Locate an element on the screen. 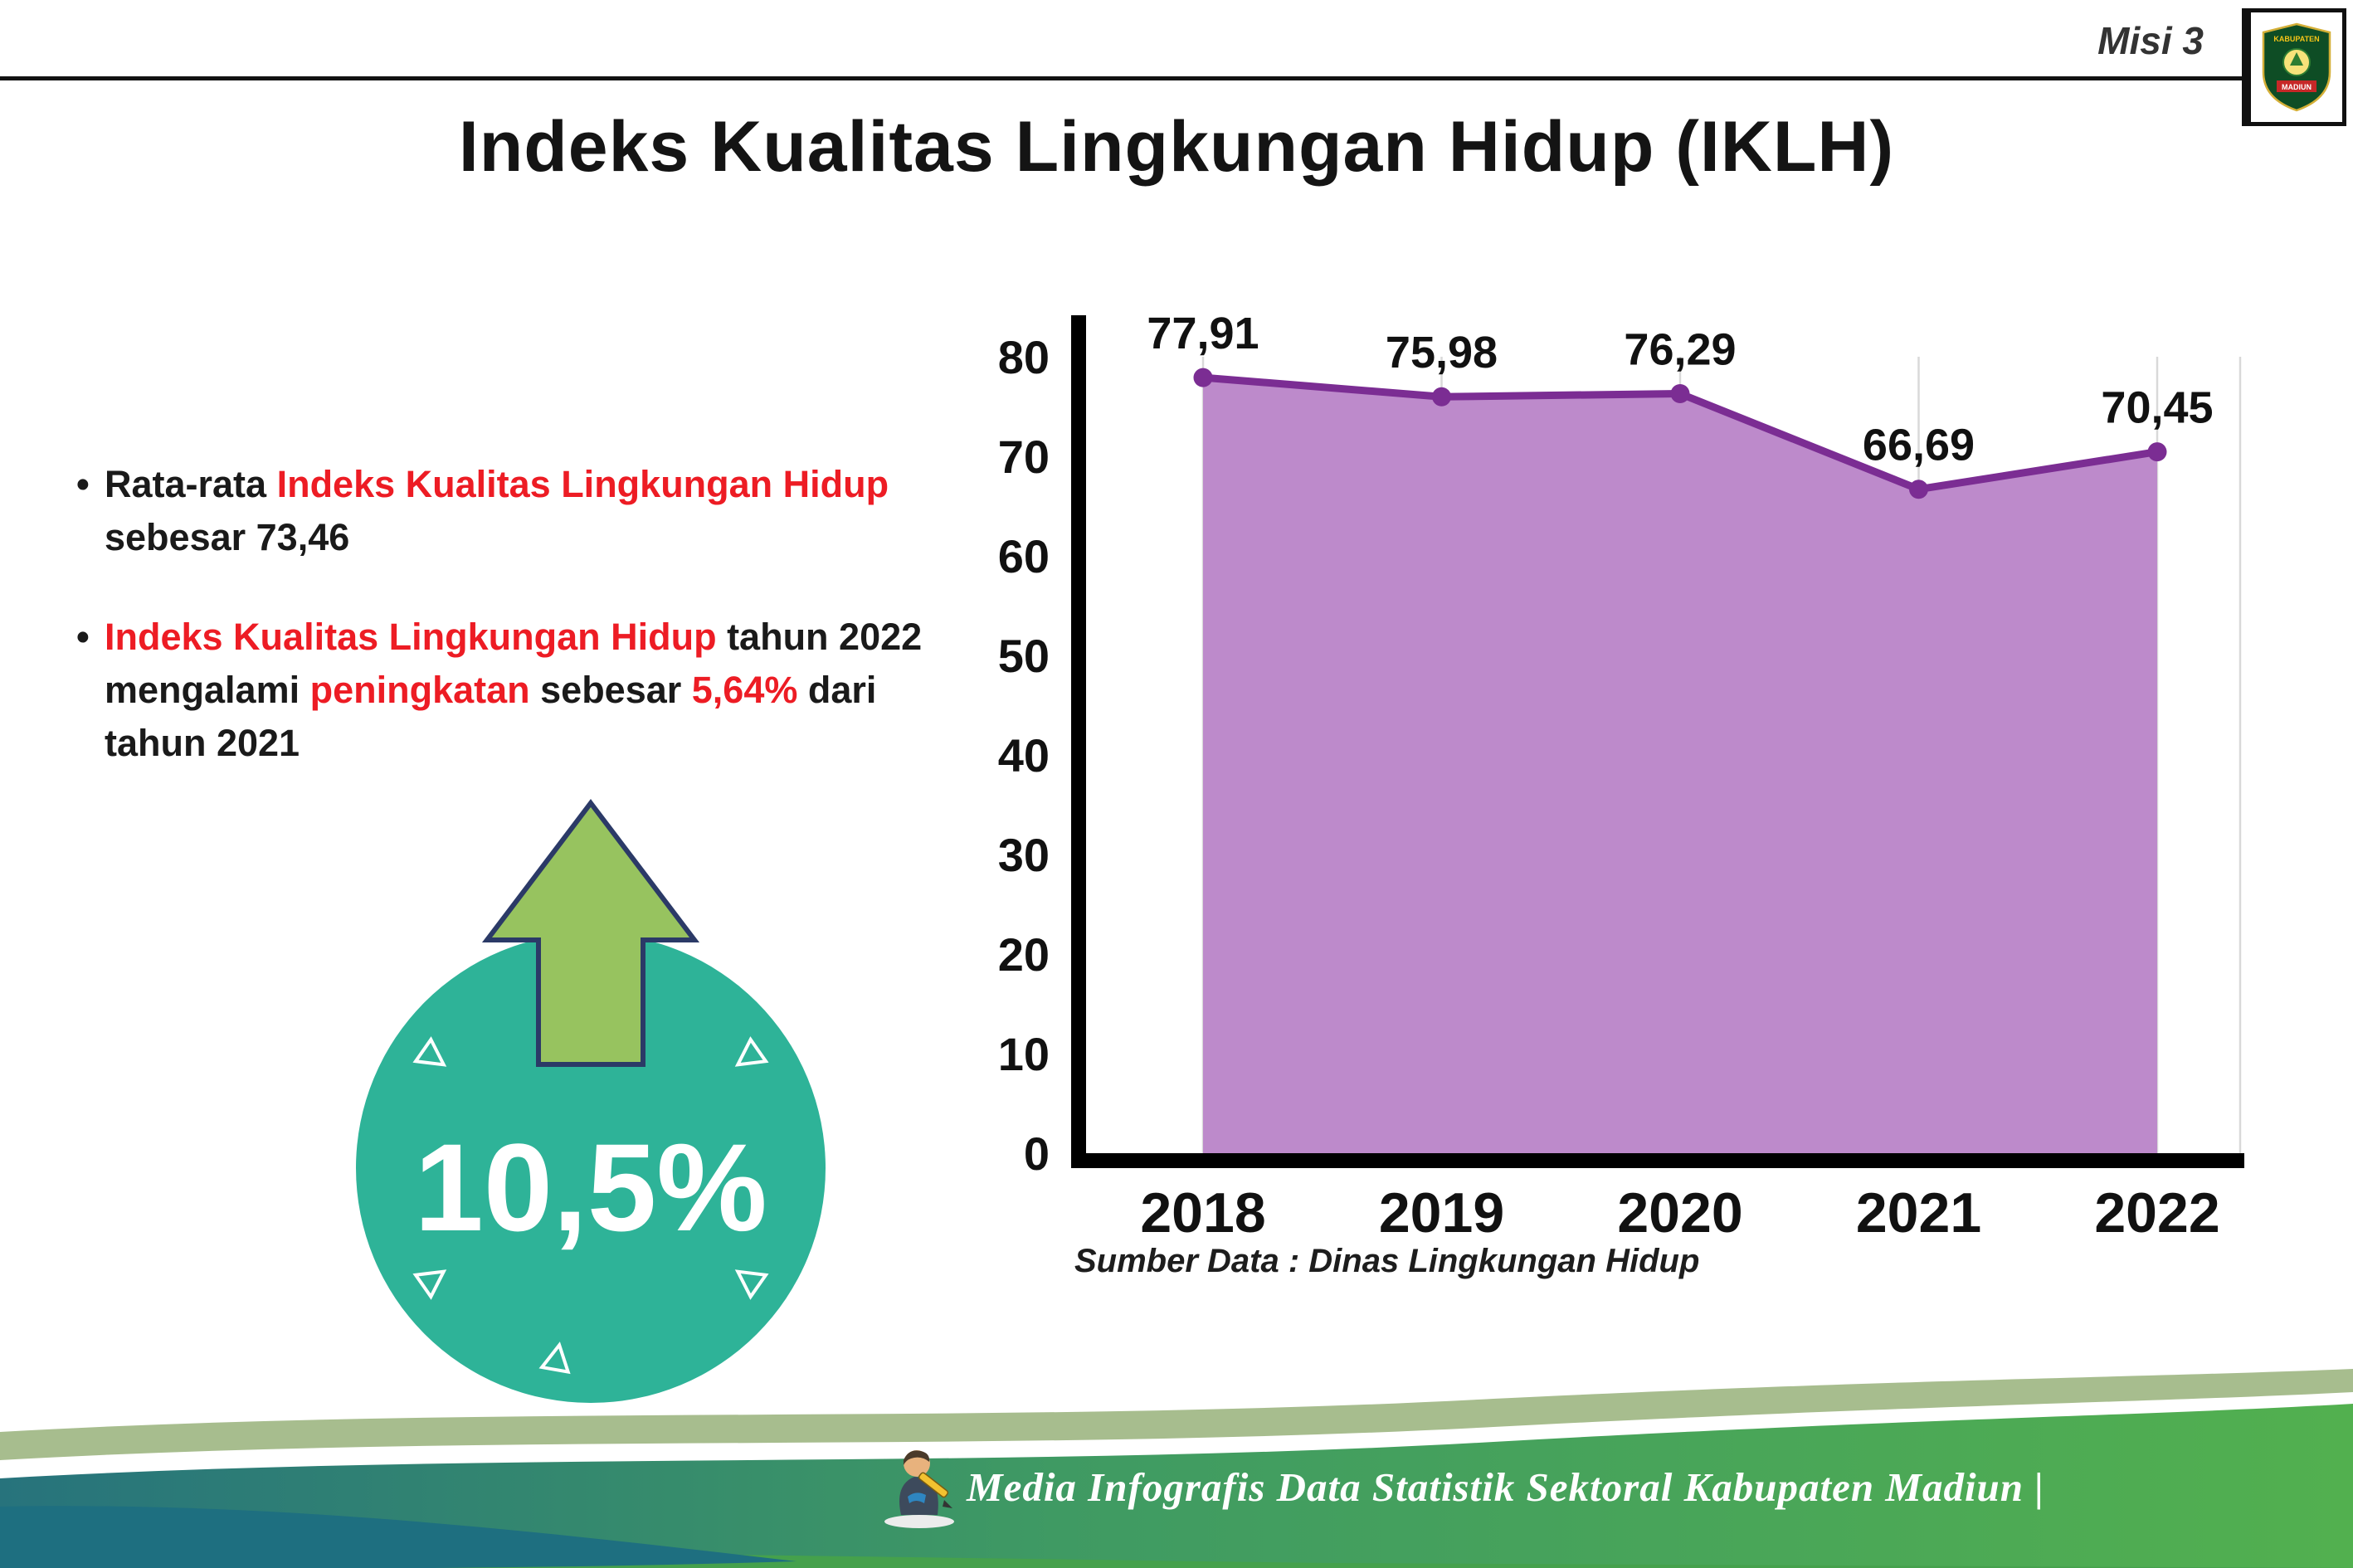  footer-wave-main is located at coordinates (1176, 1486).